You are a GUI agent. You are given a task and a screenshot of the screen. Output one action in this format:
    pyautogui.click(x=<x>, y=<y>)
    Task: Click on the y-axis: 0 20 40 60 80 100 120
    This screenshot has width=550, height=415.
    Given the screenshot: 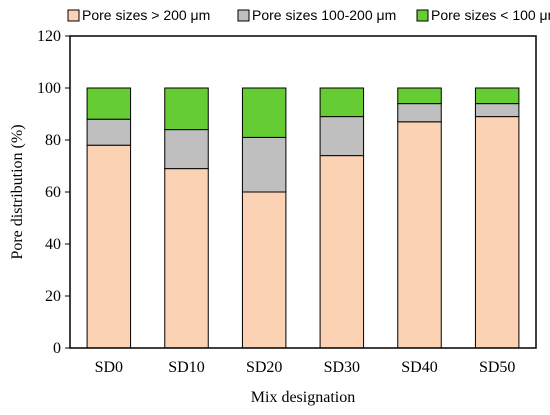 What is the action you would take?
    pyautogui.click(x=53, y=192)
    